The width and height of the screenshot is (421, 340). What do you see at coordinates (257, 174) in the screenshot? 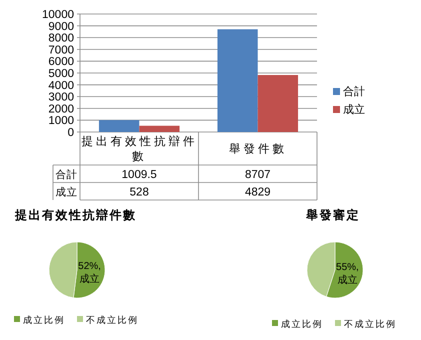
I see `data-label: 8707` at bounding box center [257, 174].